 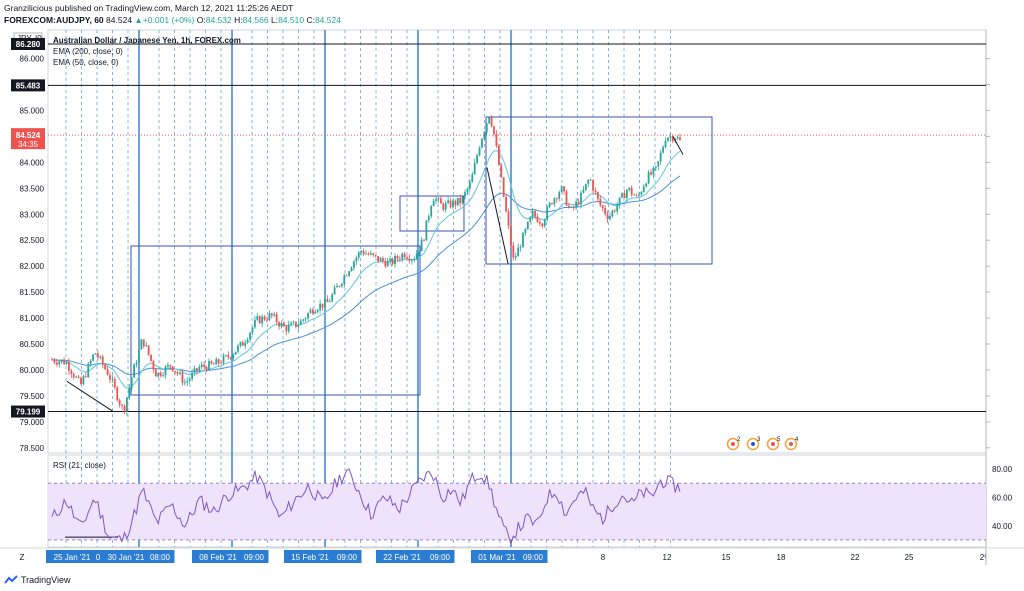 What do you see at coordinates (119, 20) in the screenshot?
I see `last-price: 84.524` at bounding box center [119, 20].